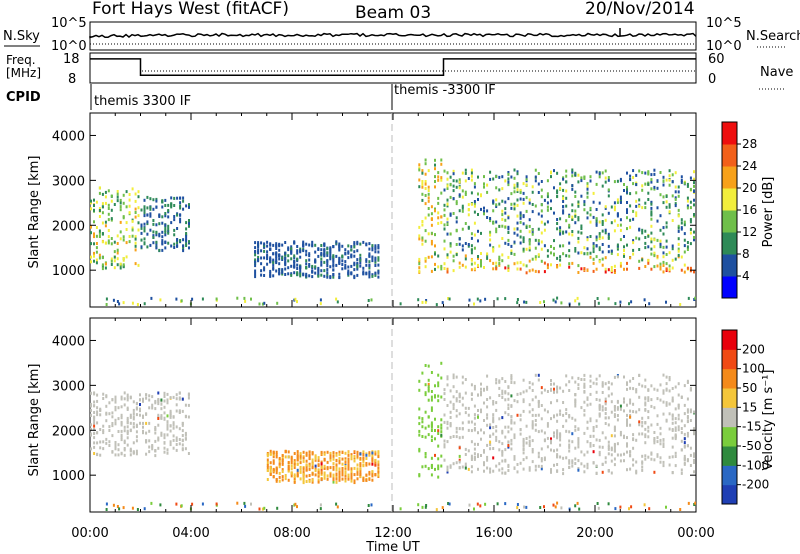 The height and width of the screenshot is (554, 800). What do you see at coordinates (749, 210) in the screenshot?
I see `colorbar-tick-label: 16` at bounding box center [749, 210].